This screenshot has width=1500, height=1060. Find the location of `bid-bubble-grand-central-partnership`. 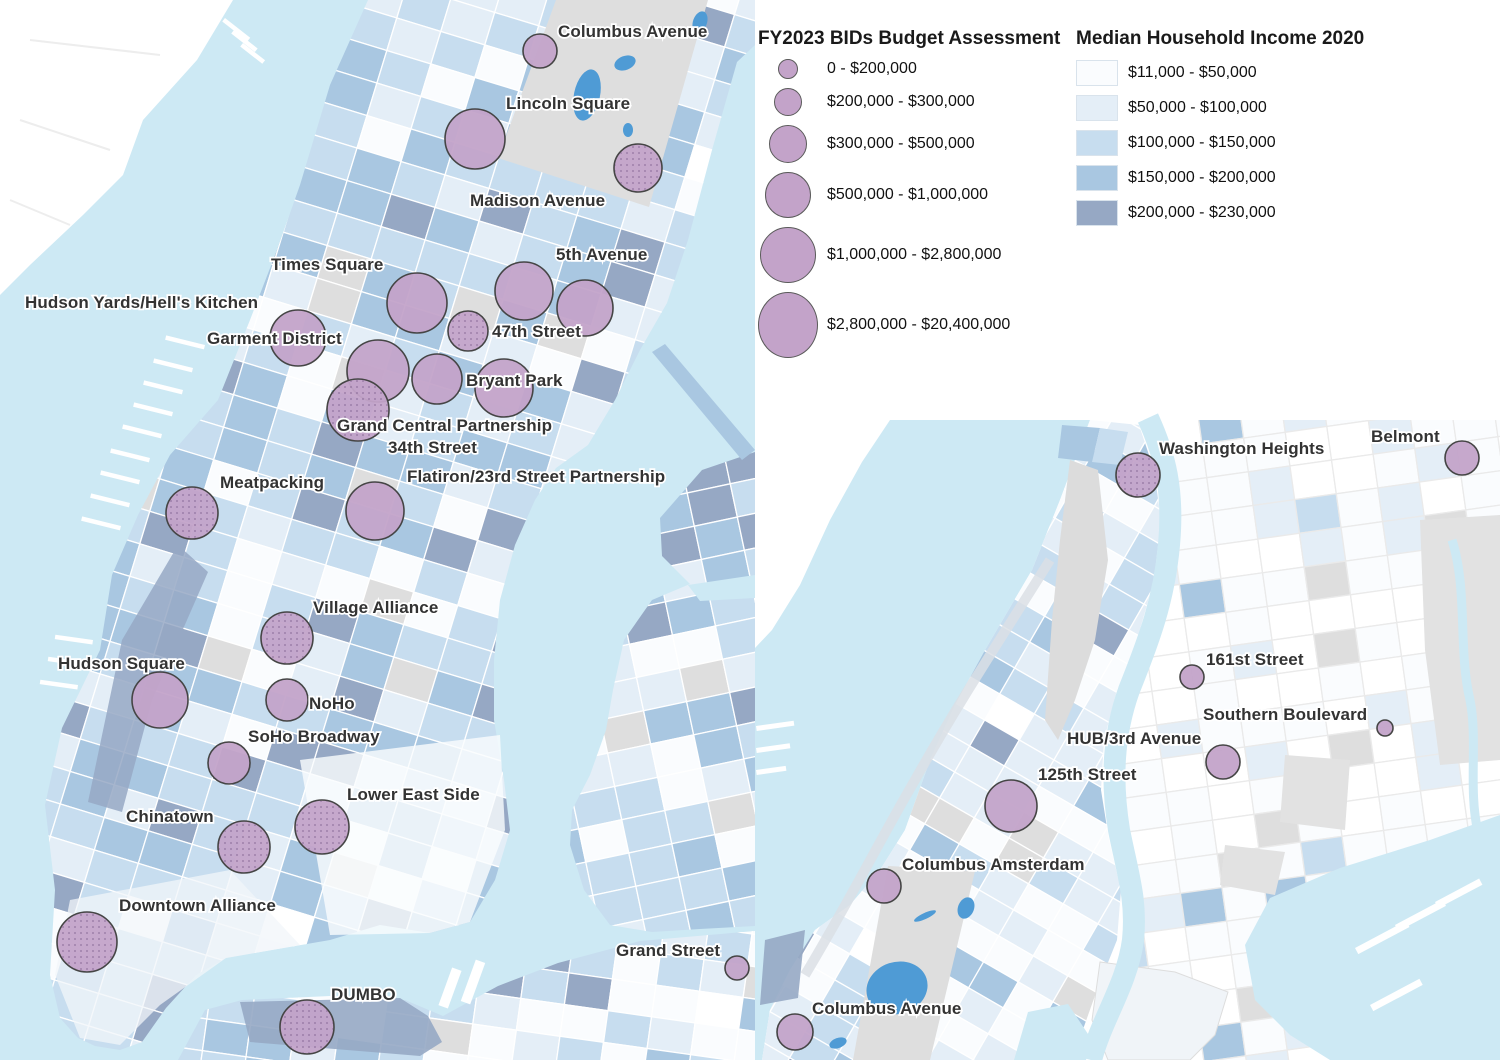

bid-bubble-grand-central-partnership is located at coordinates (437, 379).